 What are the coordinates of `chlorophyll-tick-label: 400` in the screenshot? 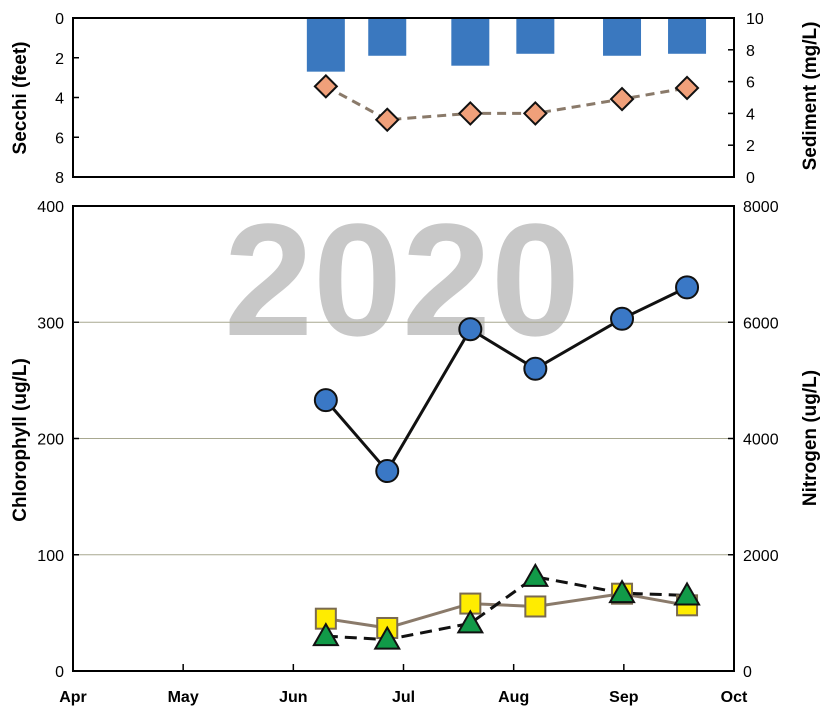 It's located at (50, 207).